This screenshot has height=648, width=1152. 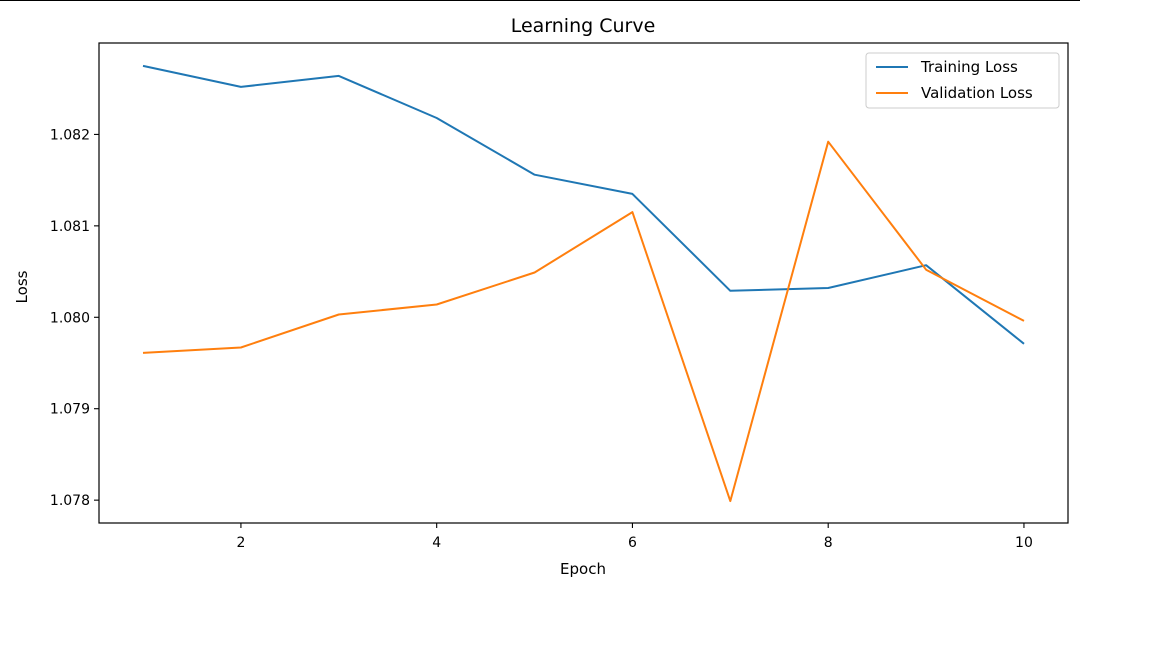 I want to click on x-tick-label: 2, so click(x=240, y=543).